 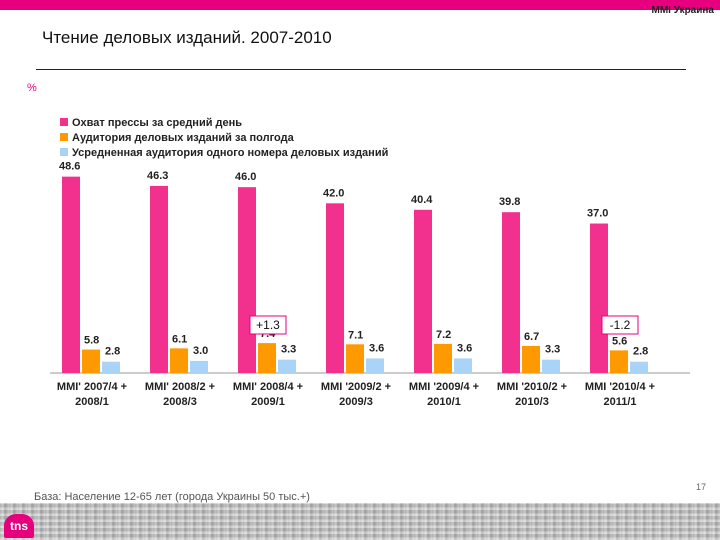 What do you see at coordinates (639, 367) in the screenshot?
I see `bar-s3-c7` at bounding box center [639, 367].